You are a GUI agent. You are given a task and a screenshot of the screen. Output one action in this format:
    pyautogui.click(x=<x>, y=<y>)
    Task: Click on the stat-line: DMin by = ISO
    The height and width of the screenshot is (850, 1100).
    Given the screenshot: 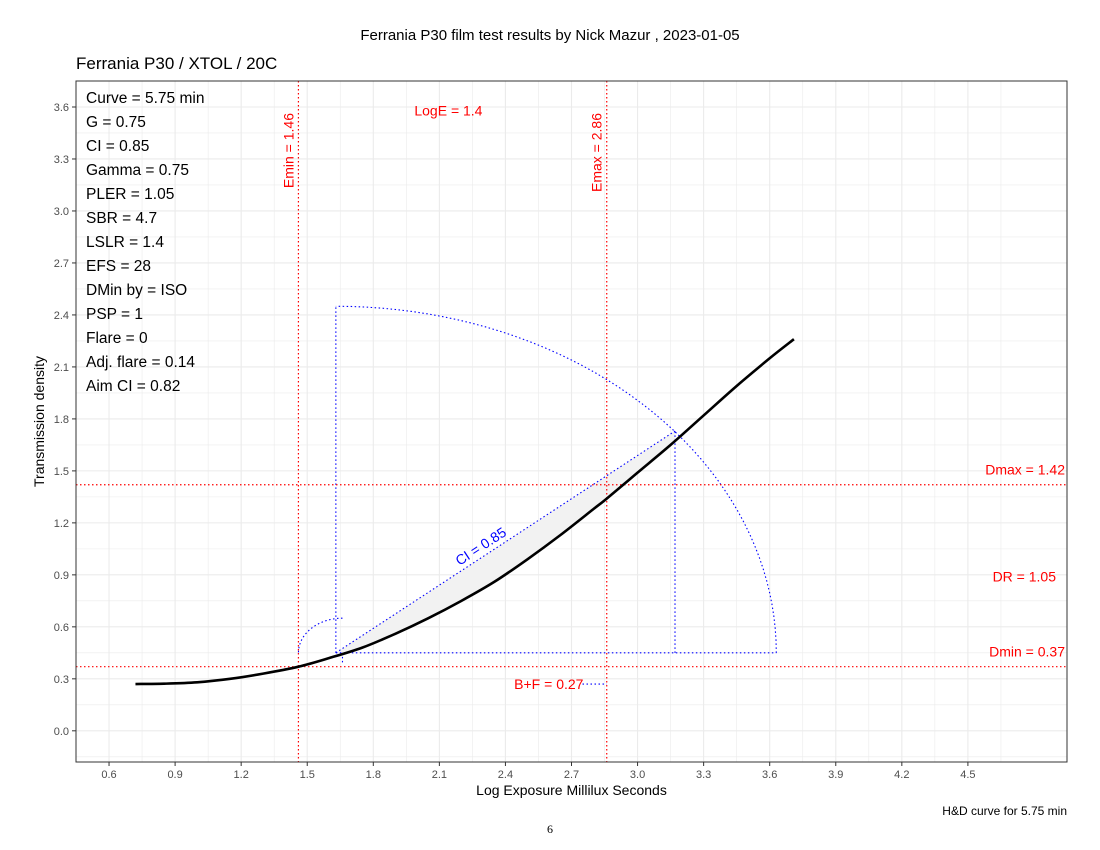 What is the action you would take?
    pyautogui.click(x=137, y=290)
    